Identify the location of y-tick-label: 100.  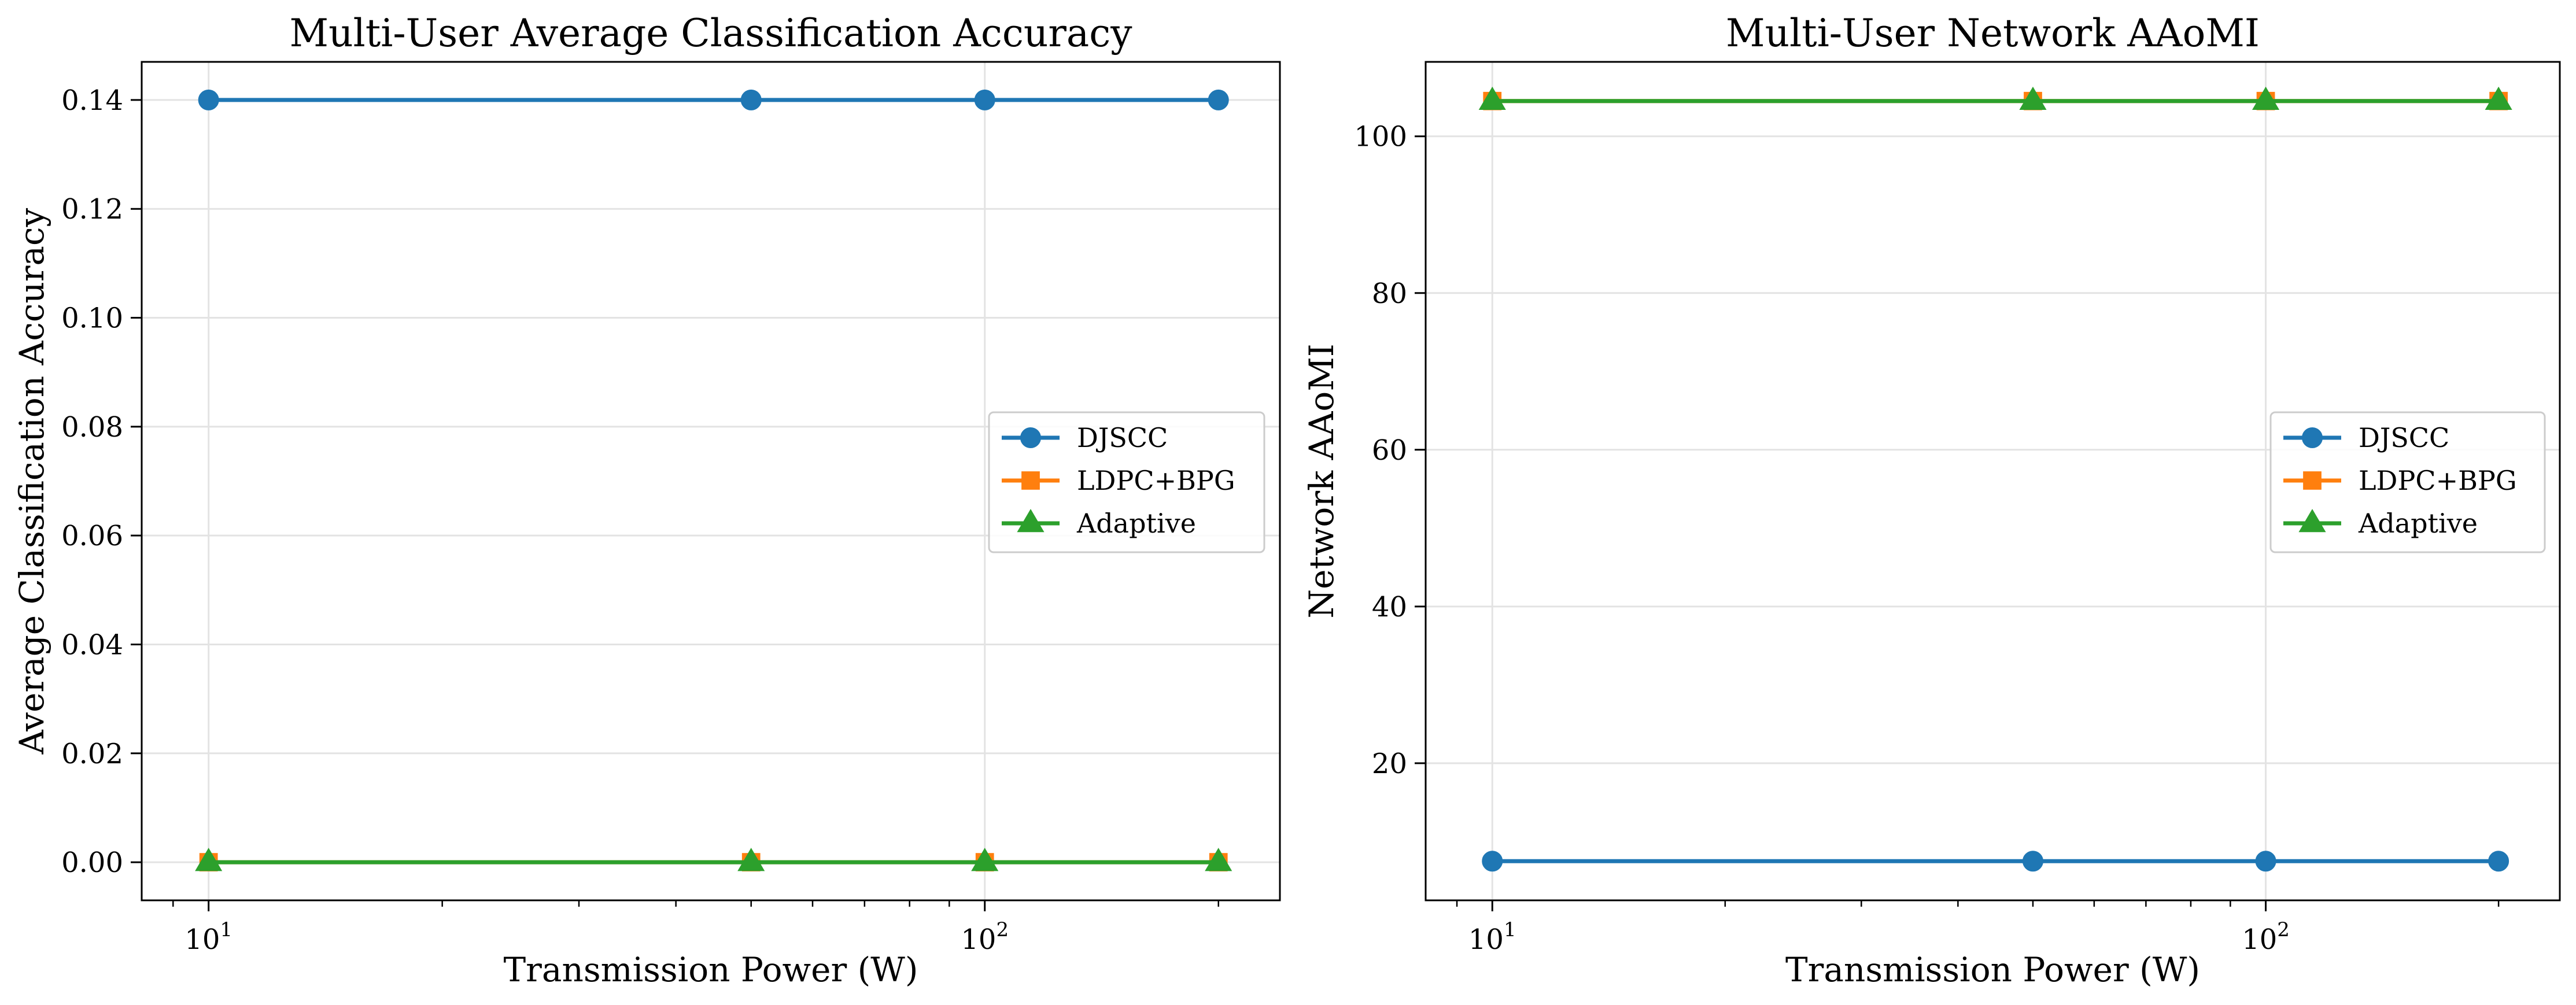
(1380, 137).